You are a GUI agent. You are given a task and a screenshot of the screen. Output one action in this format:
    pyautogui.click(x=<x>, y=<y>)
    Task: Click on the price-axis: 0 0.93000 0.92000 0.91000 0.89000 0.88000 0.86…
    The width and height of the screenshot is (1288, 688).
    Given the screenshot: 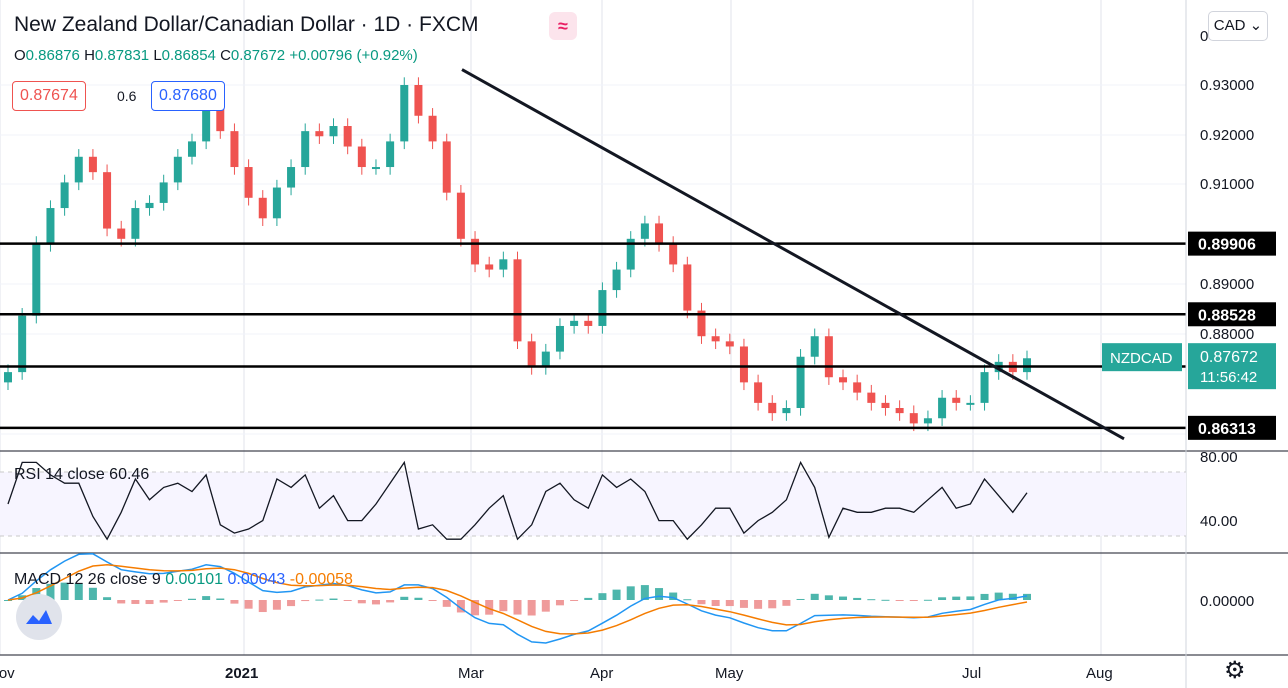 What is the action you would take?
    pyautogui.click(x=1189, y=319)
    